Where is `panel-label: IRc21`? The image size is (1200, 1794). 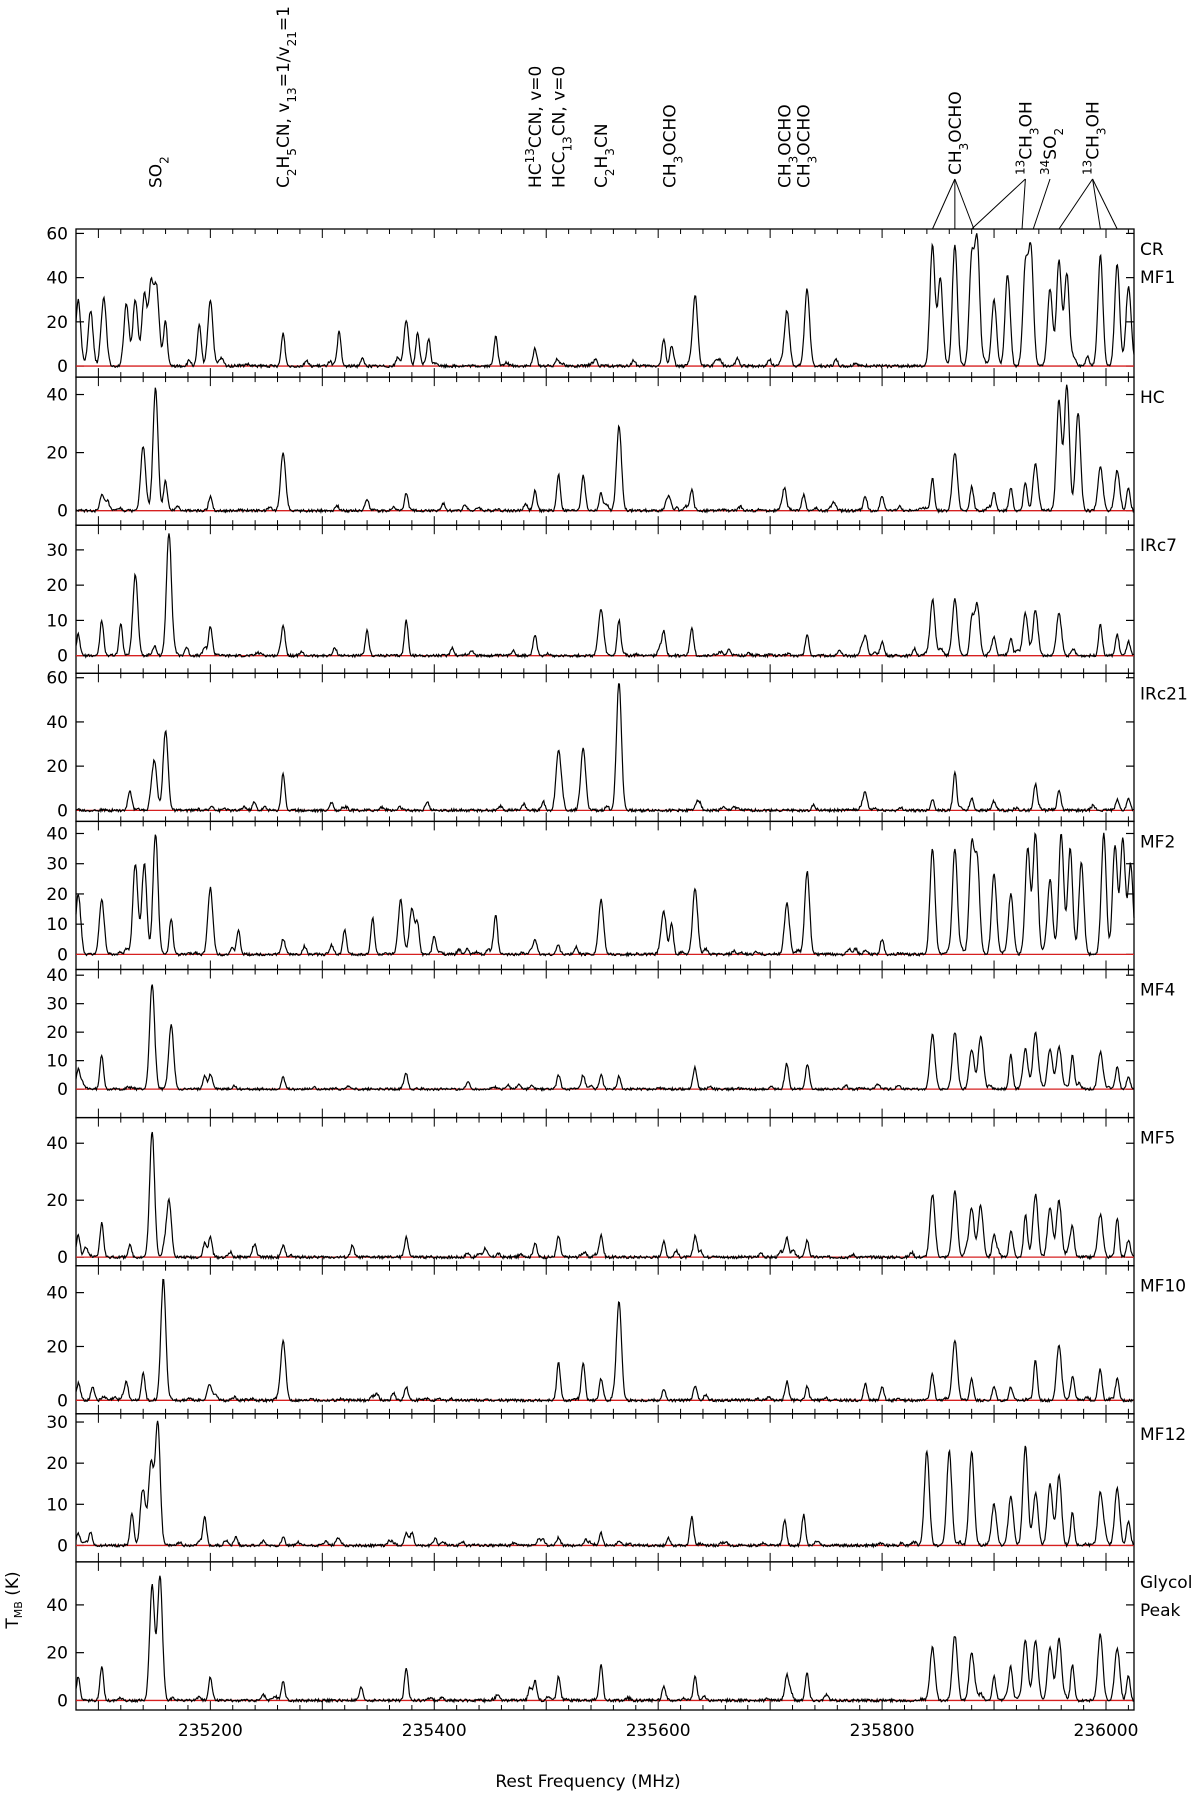
panel-label: IRc21 is located at coordinates (1164, 694).